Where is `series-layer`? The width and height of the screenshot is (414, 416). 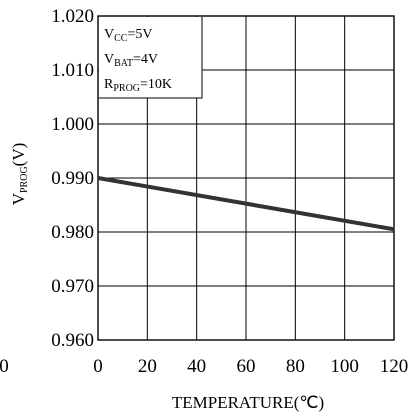 series-layer is located at coordinates (246, 204).